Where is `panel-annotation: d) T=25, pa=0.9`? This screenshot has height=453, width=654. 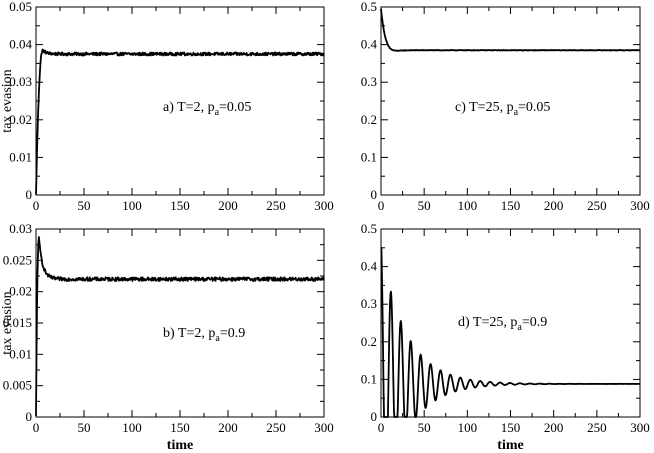 panel-annotation: d) T=25, pa=0.9 is located at coordinates (502, 324).